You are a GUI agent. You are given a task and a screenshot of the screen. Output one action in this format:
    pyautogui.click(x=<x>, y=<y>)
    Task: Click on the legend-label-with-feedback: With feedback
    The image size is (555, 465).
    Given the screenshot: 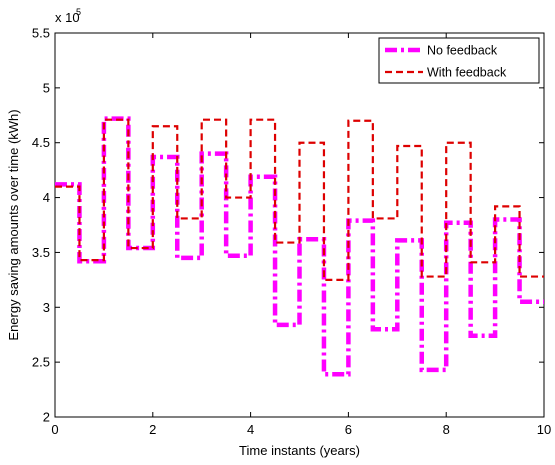 What is the action you would take?
    pyautogui.click(x=467, y=73)
    